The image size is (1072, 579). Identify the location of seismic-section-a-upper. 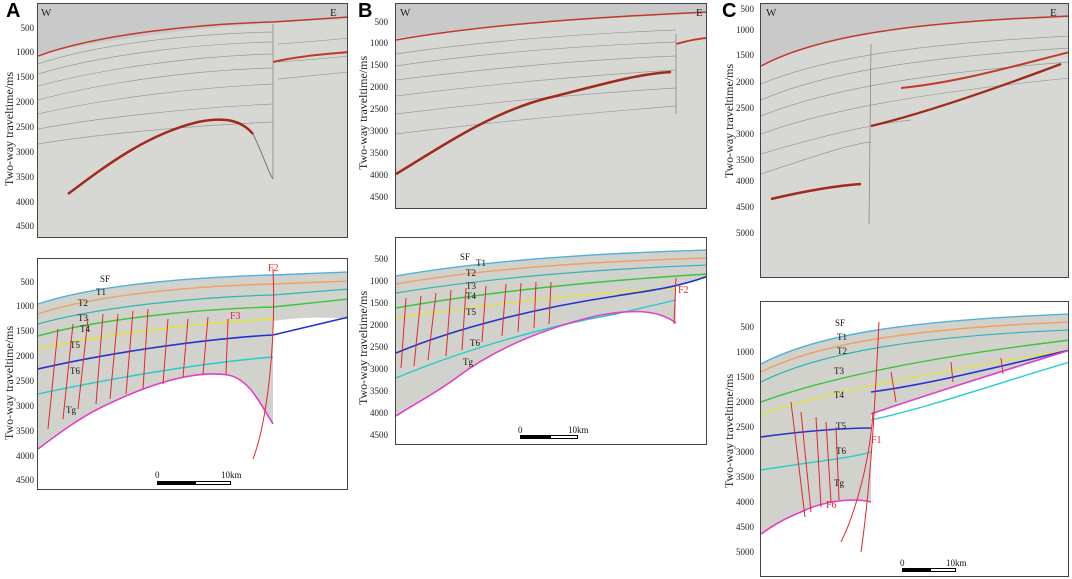
(192, 120).